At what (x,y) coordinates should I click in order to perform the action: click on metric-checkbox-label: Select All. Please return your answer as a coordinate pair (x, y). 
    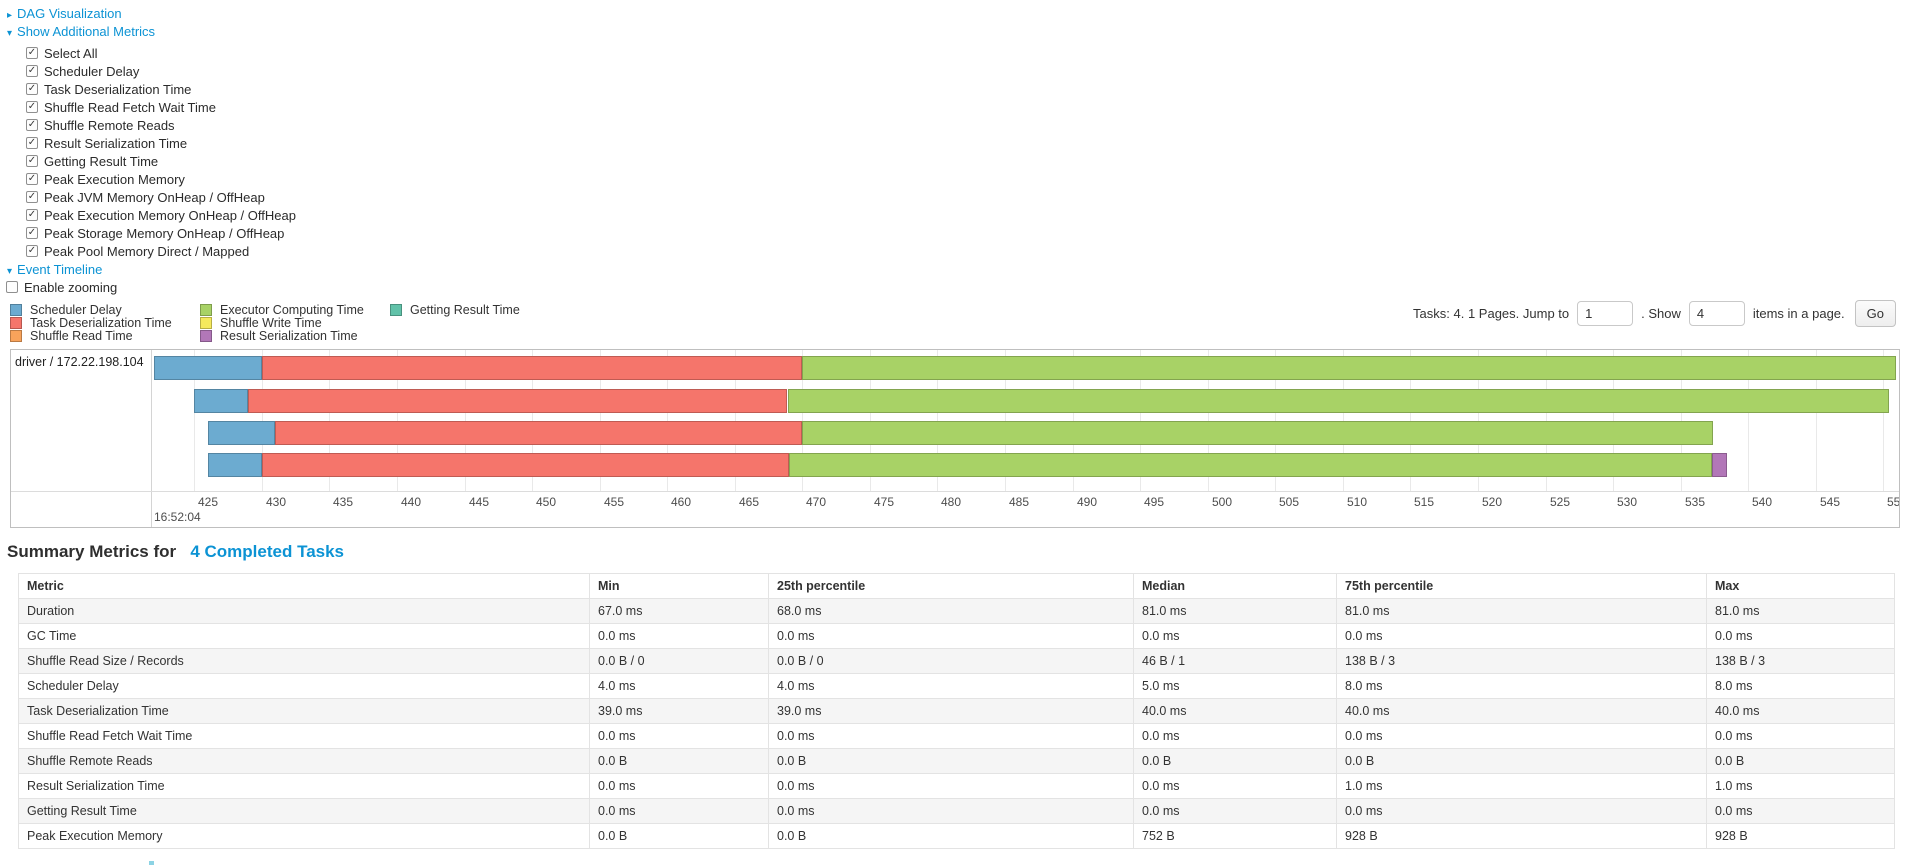
    Looking at the image, I should click on (71, 53).